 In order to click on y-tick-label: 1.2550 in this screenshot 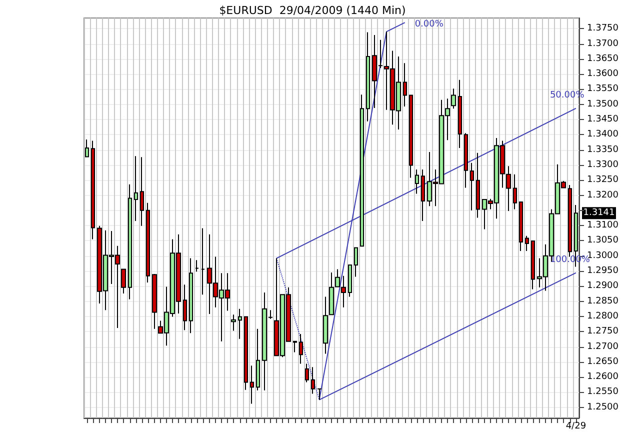, I will do `click(603, 392)`.